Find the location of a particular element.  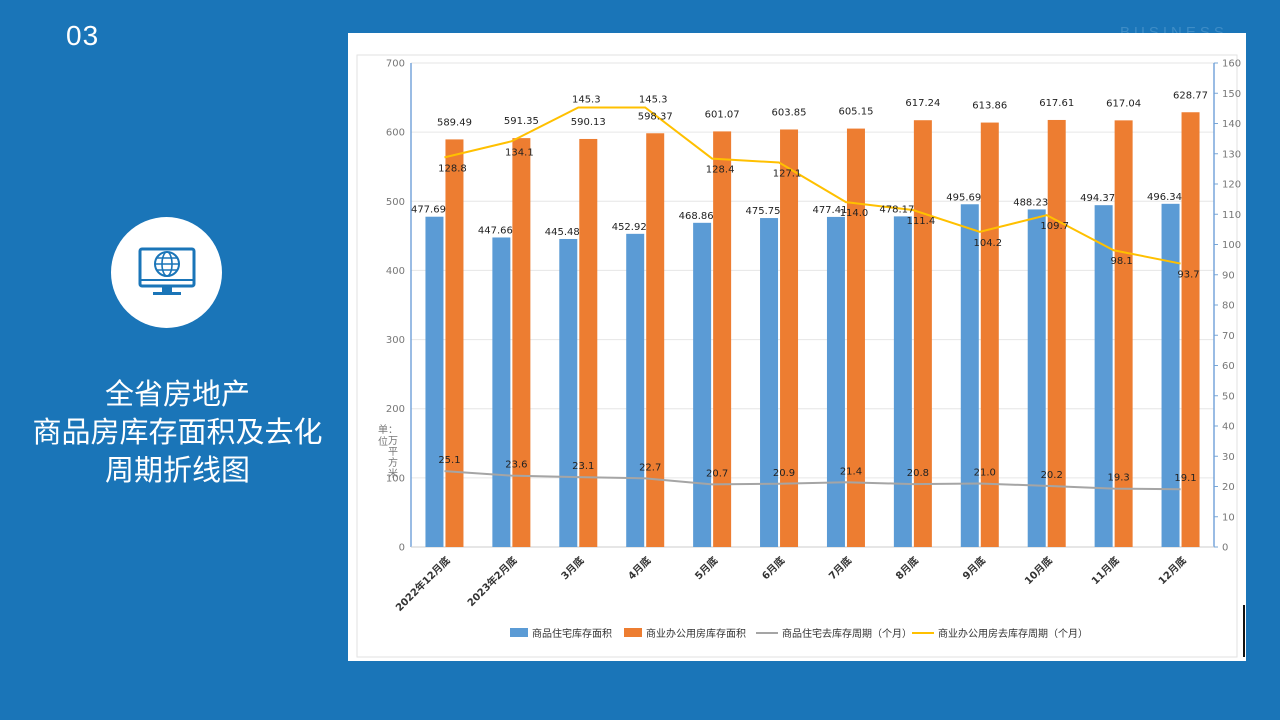

y-right-tick-label: 100 is located at coordinates (1231, 245).